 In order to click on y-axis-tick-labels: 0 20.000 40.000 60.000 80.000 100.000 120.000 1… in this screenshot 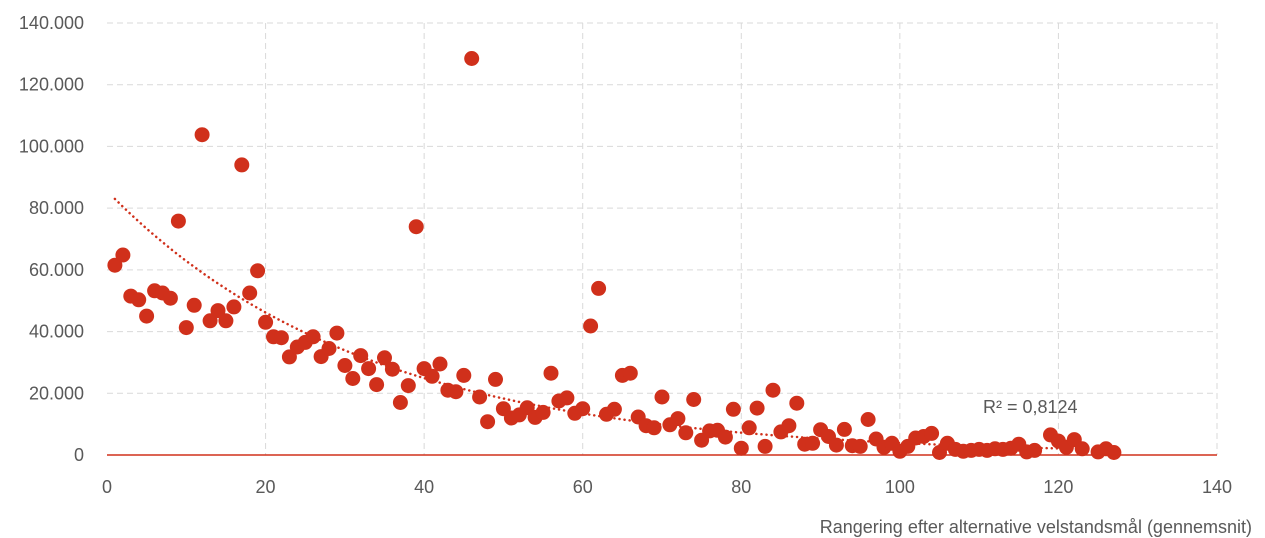, I will do `click(51, 239)`.